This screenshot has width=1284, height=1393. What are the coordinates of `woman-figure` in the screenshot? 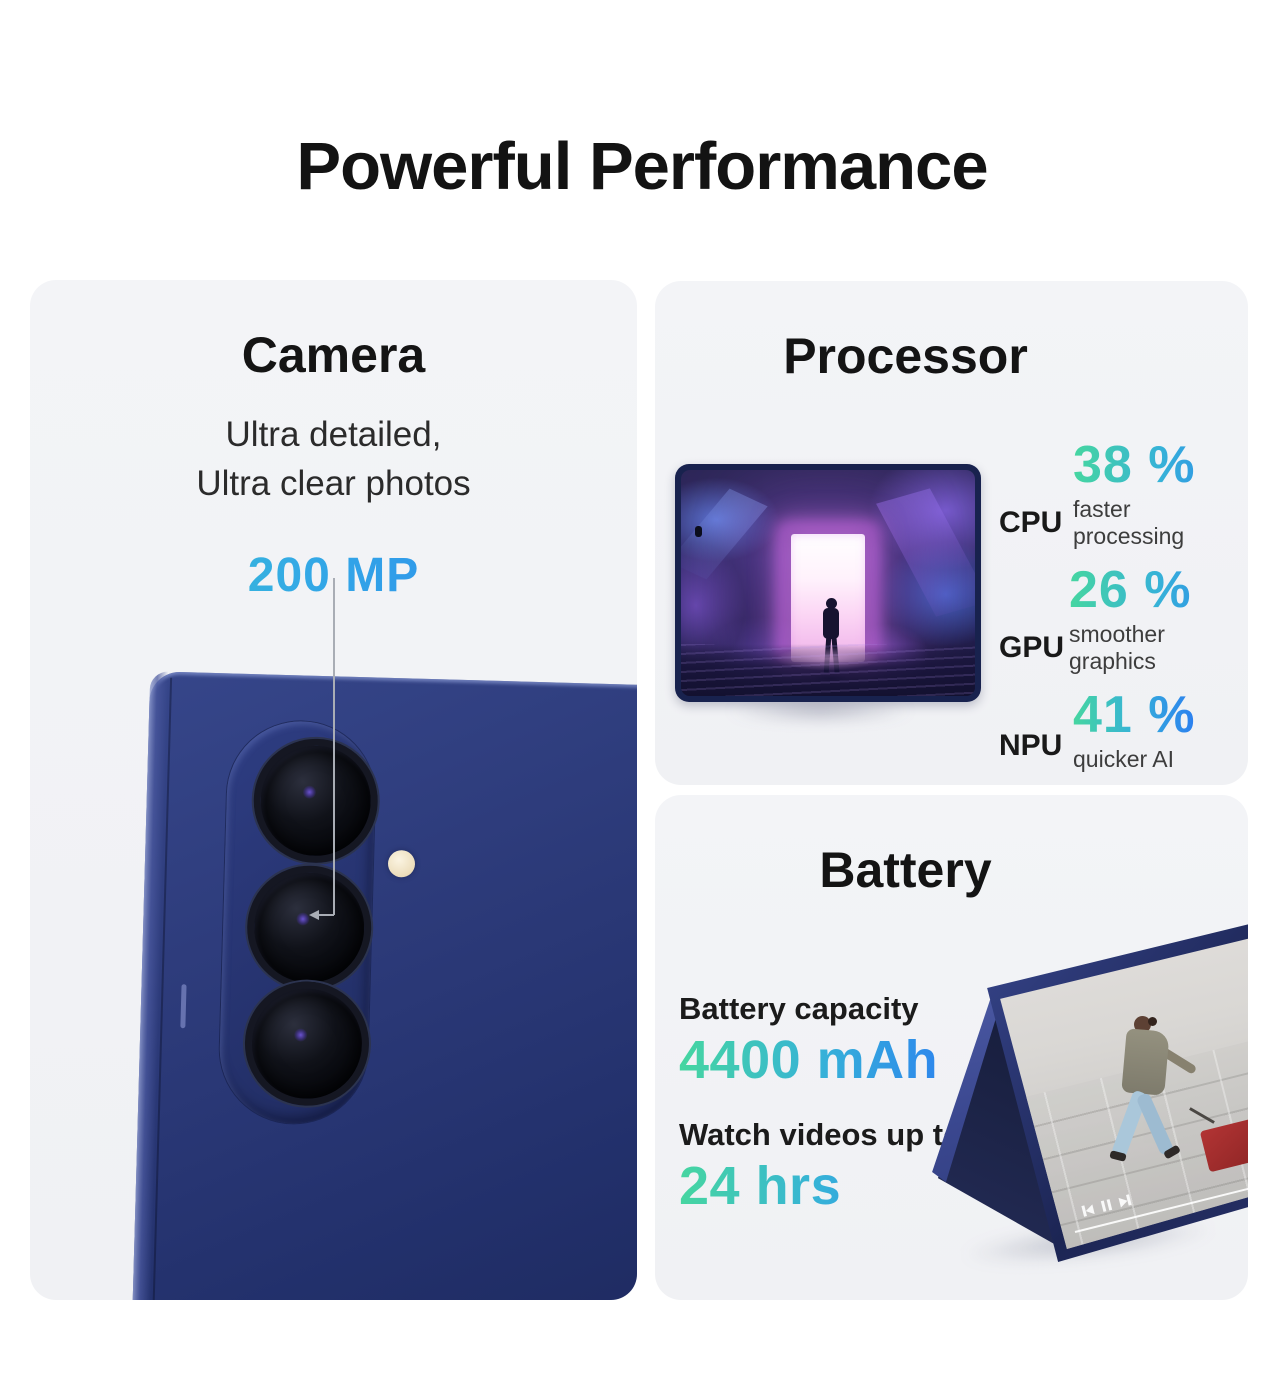 It's located at (1178, 1121).